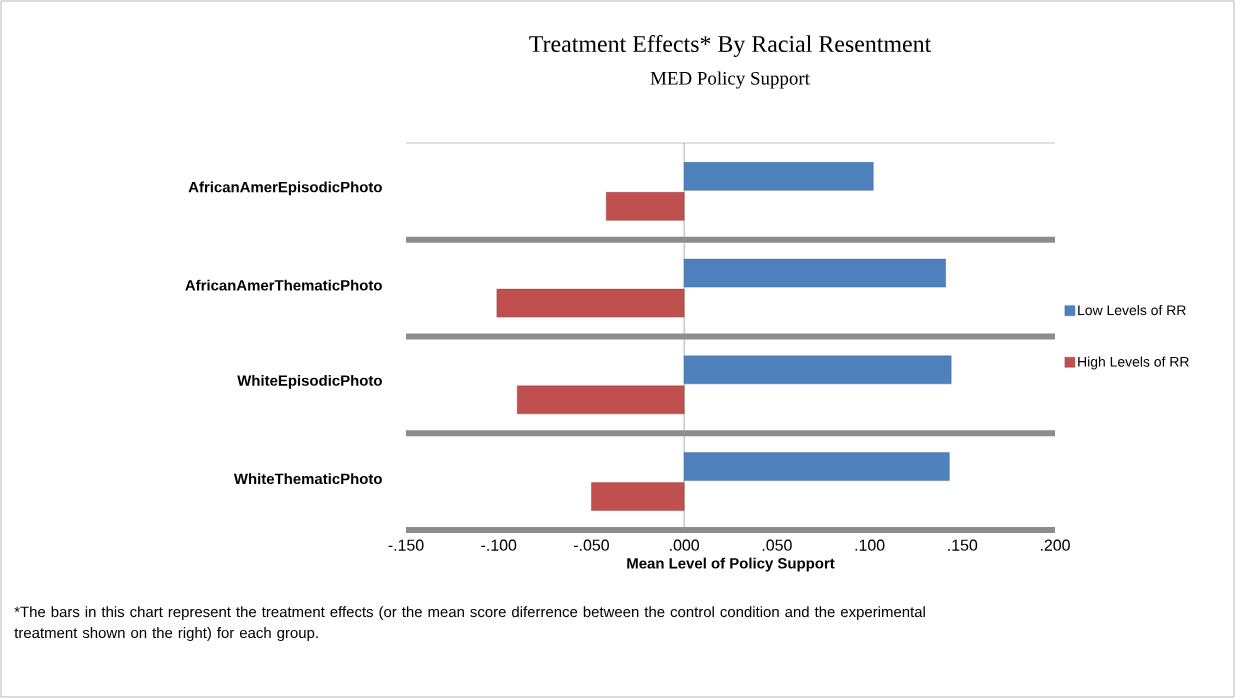 This screenshot has width=1235, height=698. Describe the element at coordinates (307, 479) in the screenshot. I see `y-tick-label: WhiteThematicPhoto` at that location.